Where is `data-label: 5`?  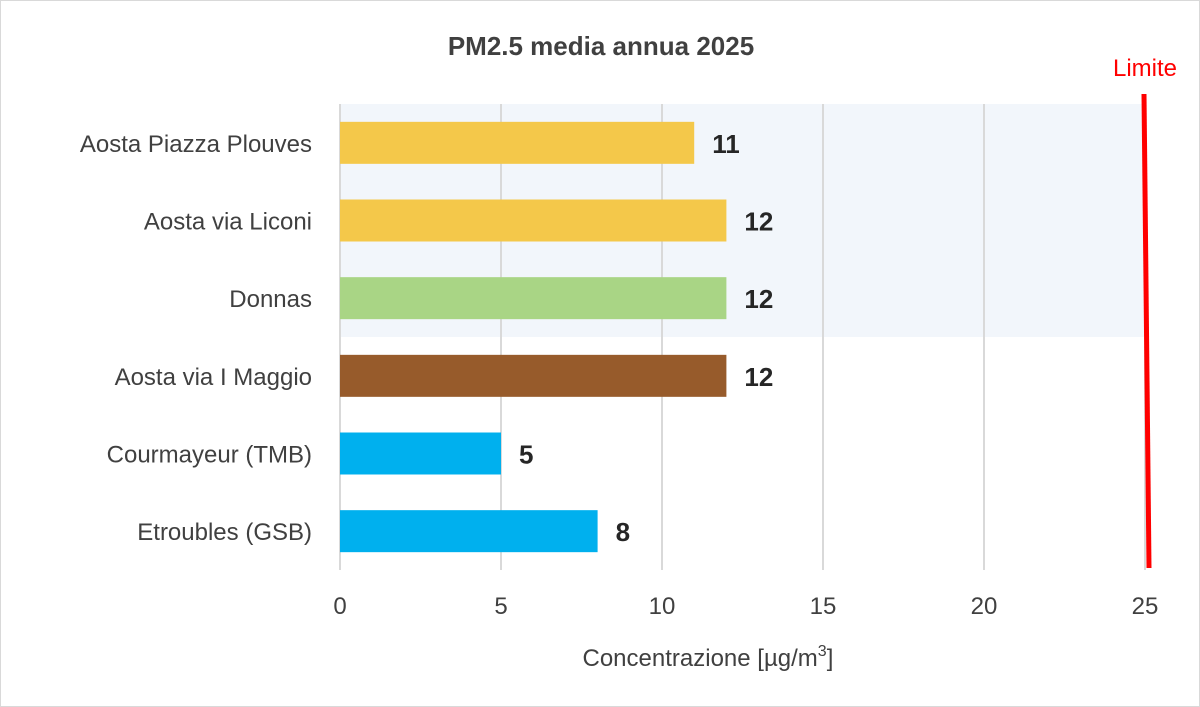
data-label: 5 is located at coordinates (526, 455).